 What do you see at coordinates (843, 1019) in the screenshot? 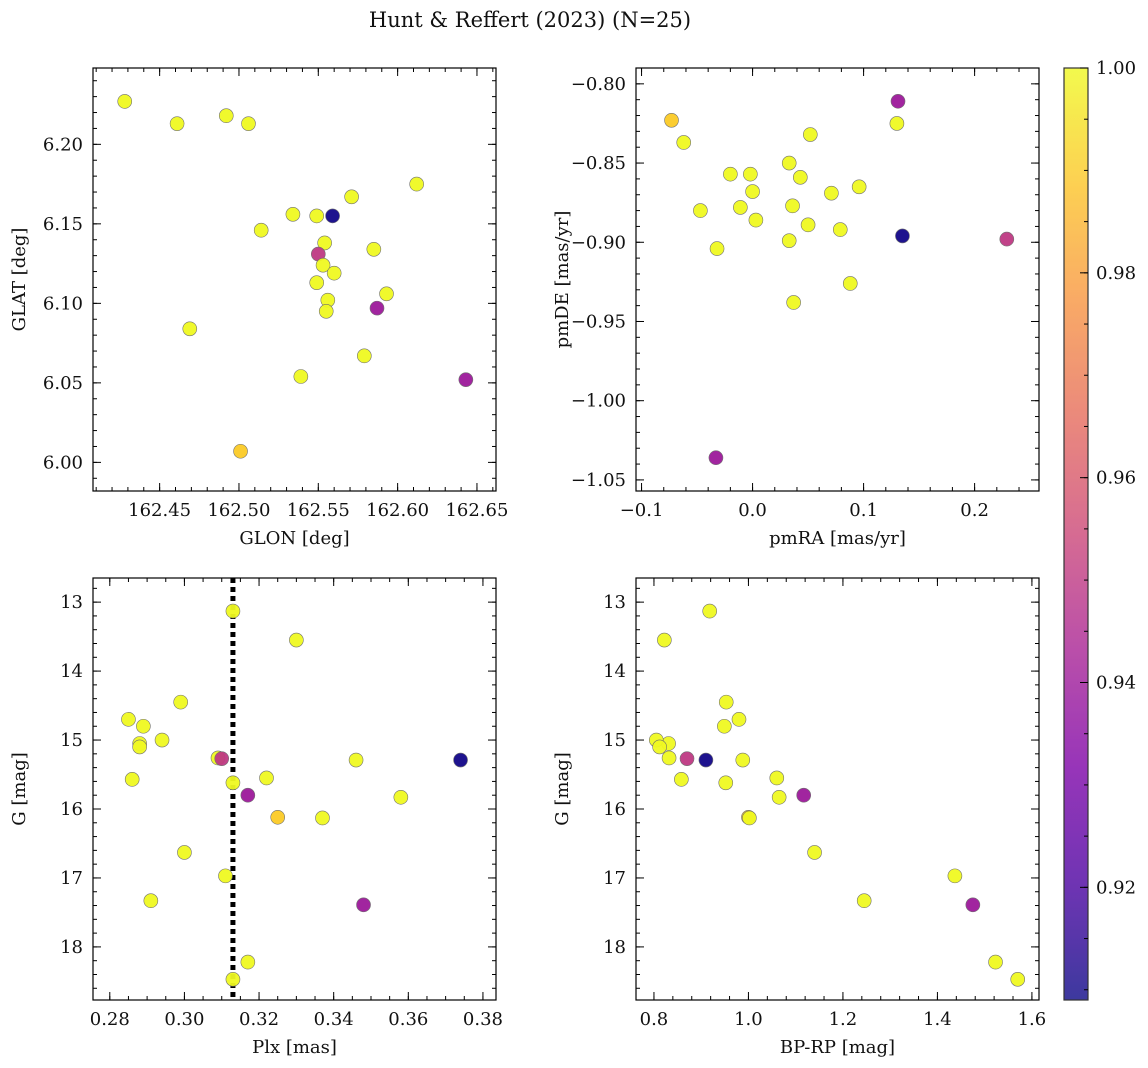
I see `x-tick-label: 1.2` at bounding box center [843, 1019].